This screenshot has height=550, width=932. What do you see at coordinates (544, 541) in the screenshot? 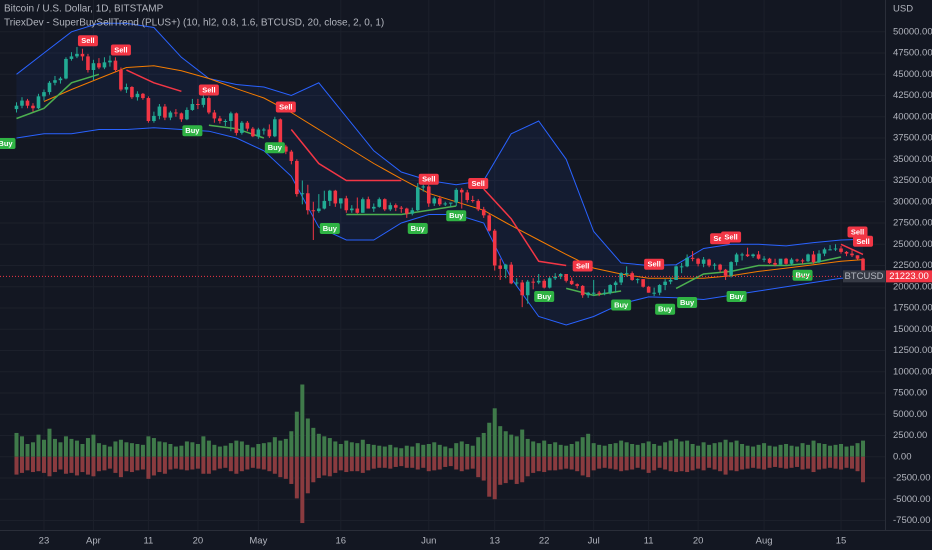
I see `x-tick-label: 22` at bounding box center [544, 541].